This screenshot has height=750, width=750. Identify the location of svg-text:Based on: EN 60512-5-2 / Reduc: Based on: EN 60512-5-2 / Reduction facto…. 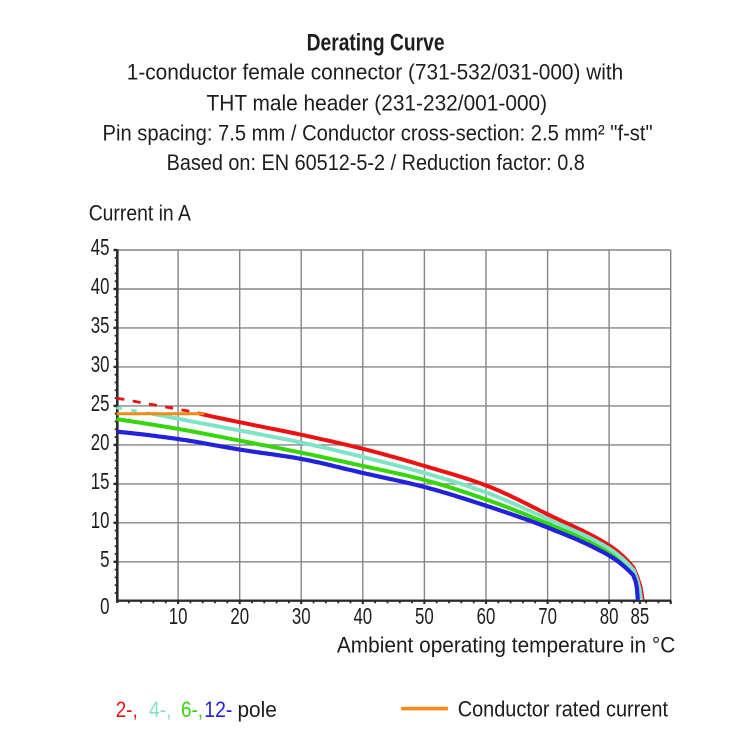
(376, 162).